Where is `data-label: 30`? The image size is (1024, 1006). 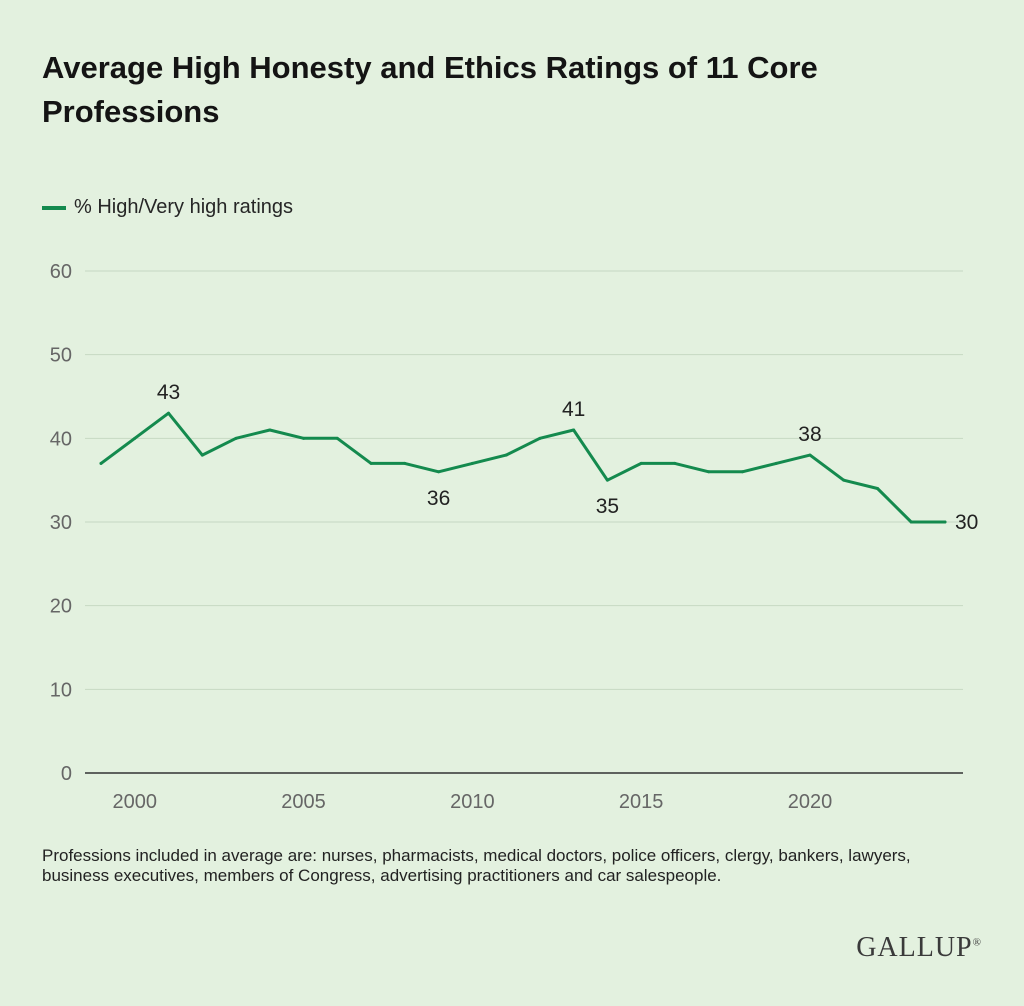
data-label: 30 is located at coordinates (966, 522).